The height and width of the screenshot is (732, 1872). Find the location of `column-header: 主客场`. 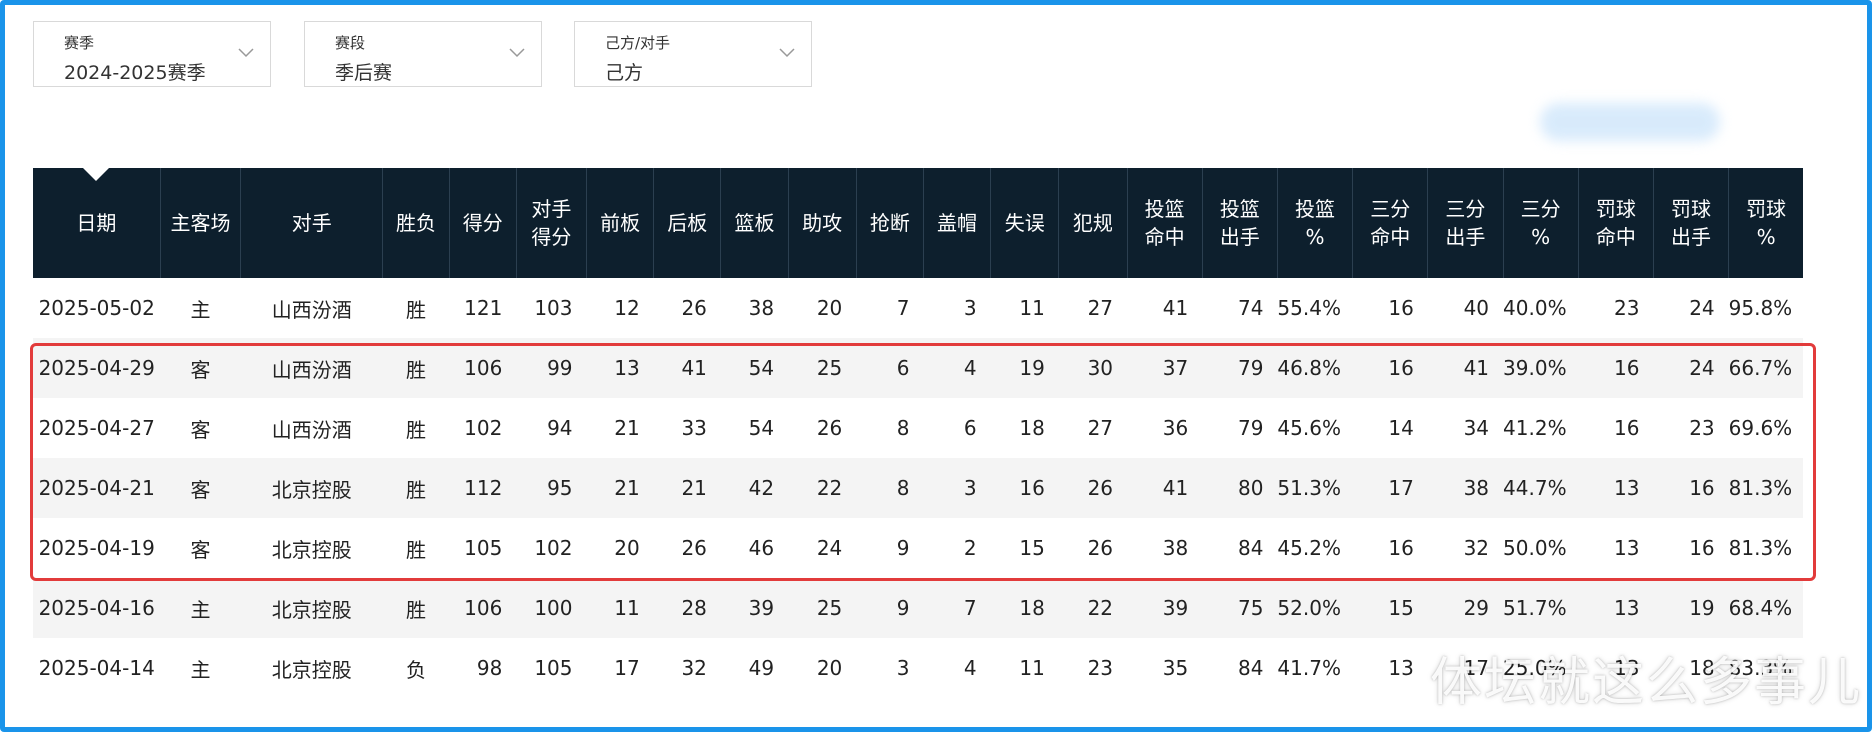

column-header: 主客场 is located at coordinates (201, 223).